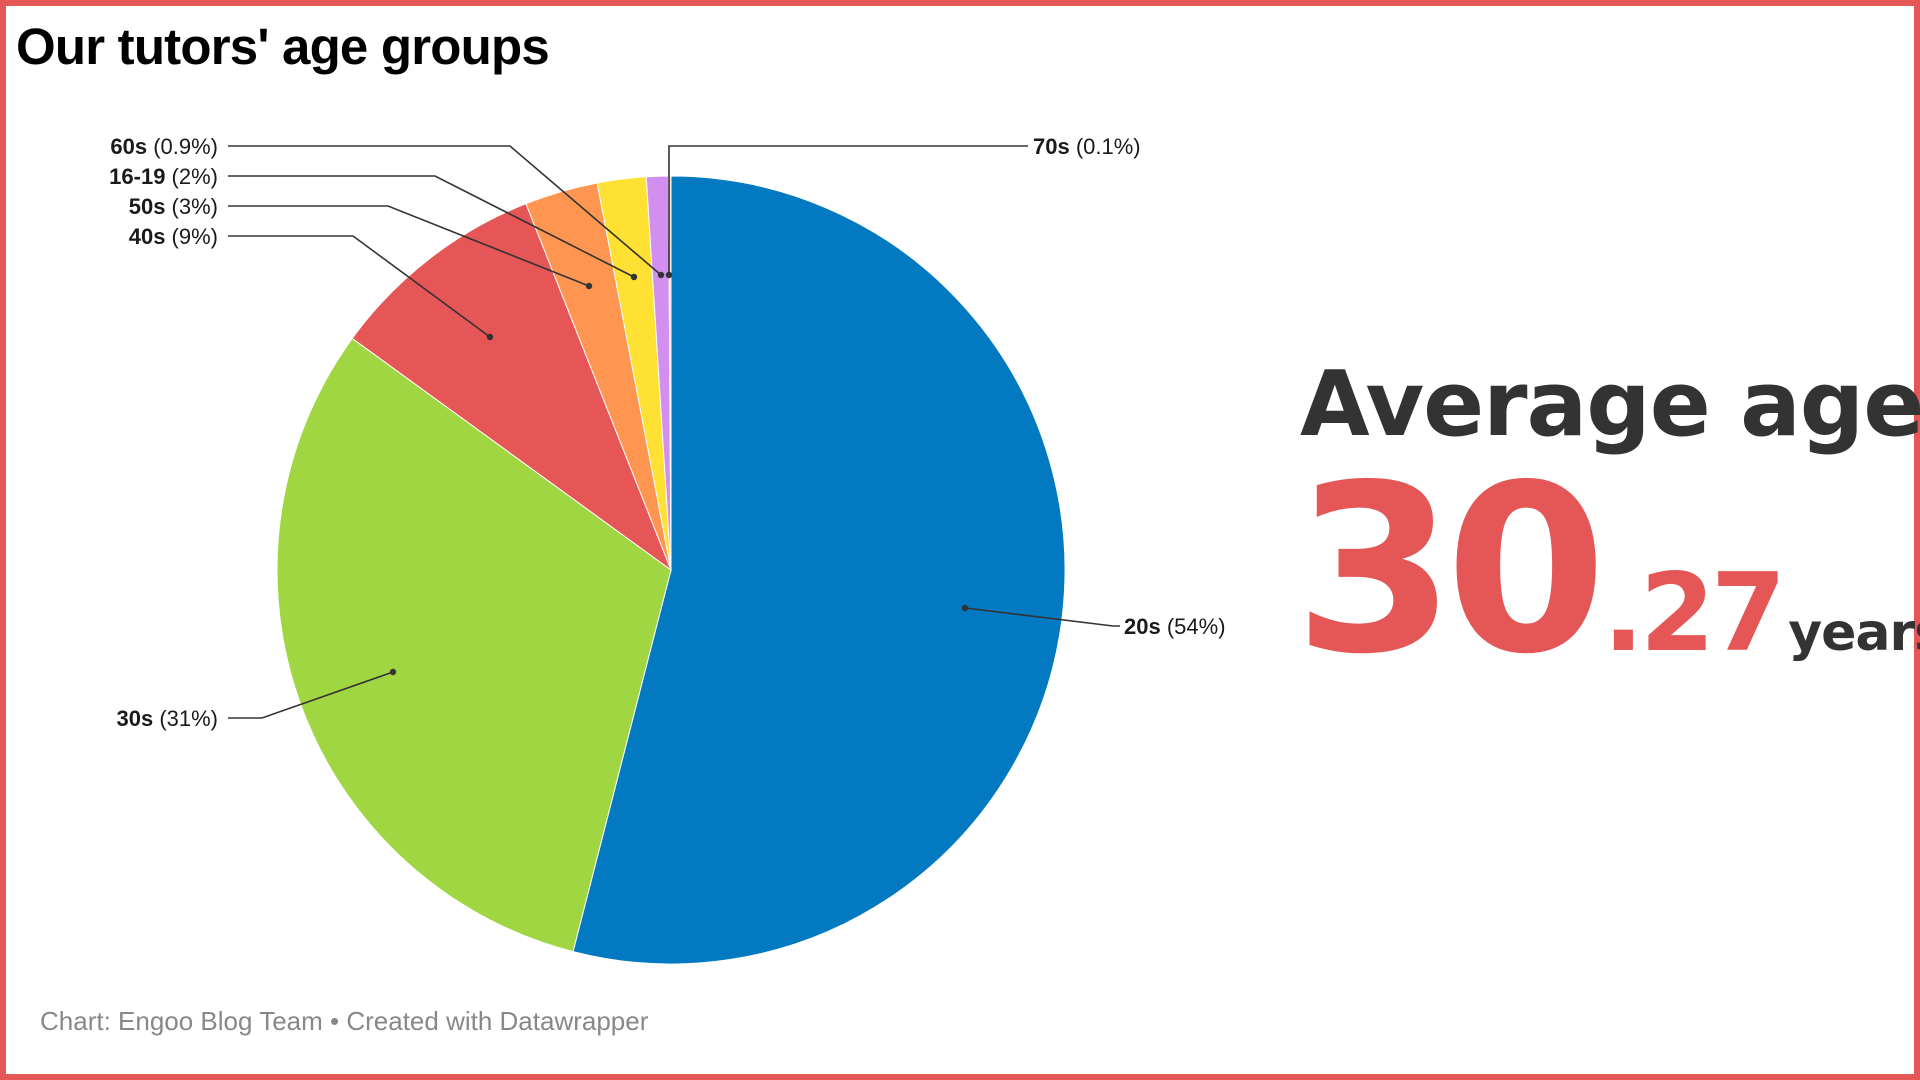 This screenshot has height=1080, width=1920. Describe the element at coordinates (1087, 146) in the screenshot. I see `slice-label-70s: 70s (0.1%)` at that location.